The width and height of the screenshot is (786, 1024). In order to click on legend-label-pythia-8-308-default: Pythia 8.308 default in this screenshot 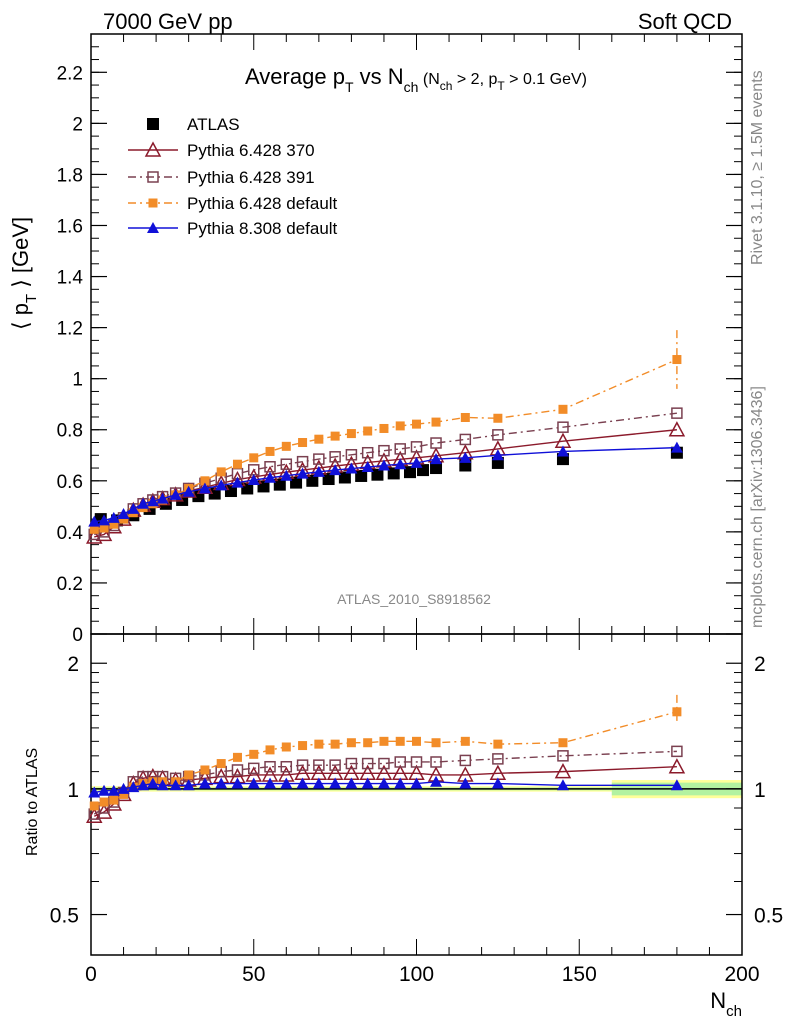, I will do `click(262, 228)`.